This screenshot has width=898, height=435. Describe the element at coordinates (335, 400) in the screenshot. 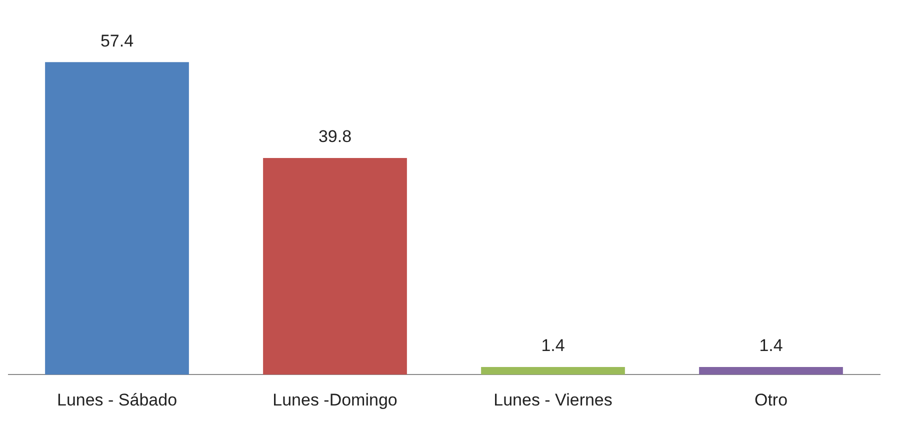

I see `x-tick-label: Lunes -Domingo` at that location.